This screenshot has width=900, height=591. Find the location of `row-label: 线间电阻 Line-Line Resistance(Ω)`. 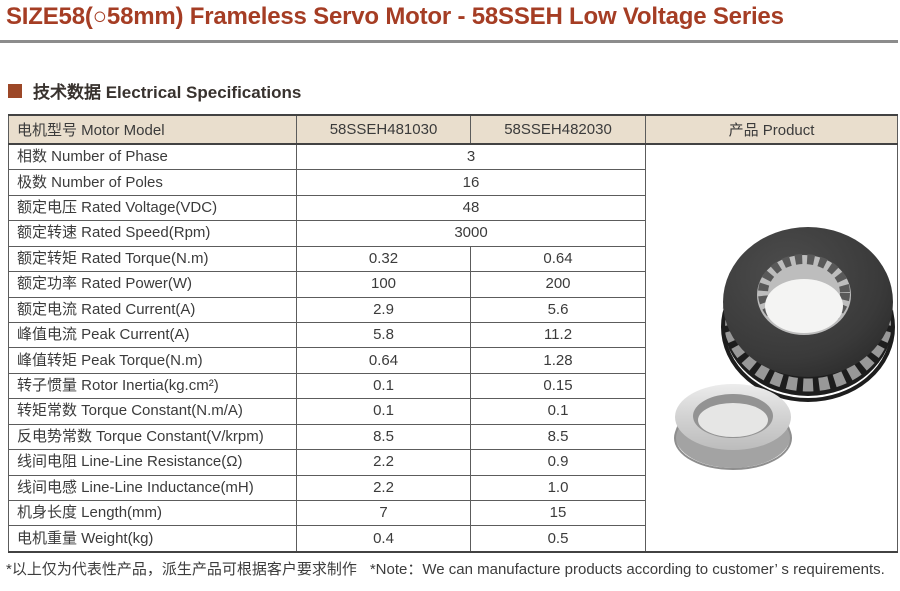

row-label: 线间电阻 Line-Line Resistance(Ω) is located at coordinates (152, 462).